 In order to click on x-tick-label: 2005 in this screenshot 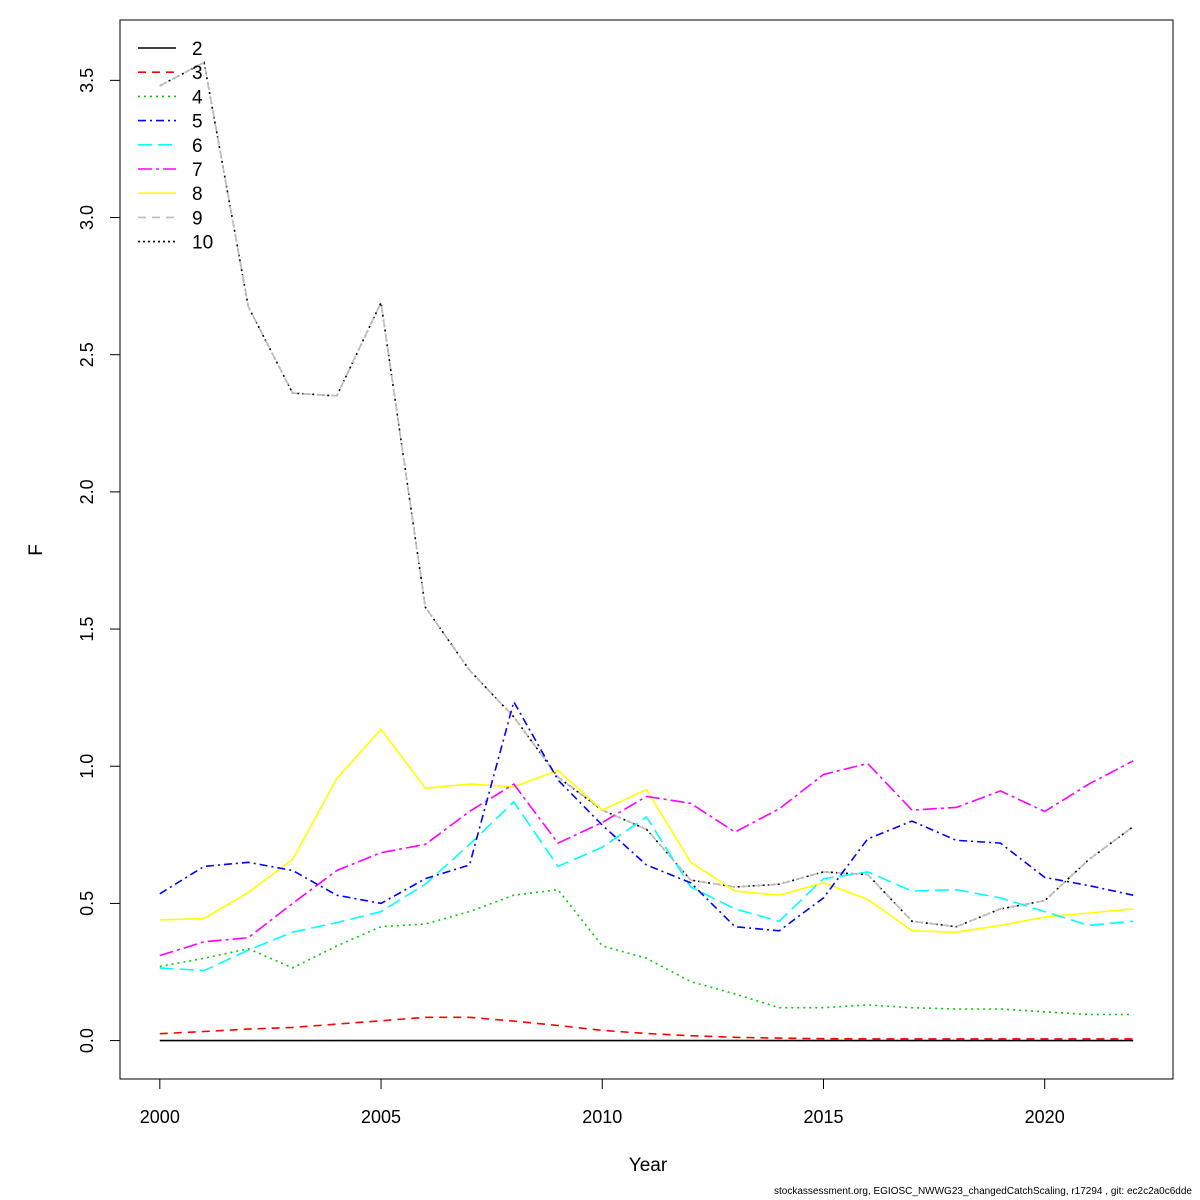, I will do `click(381, 1117)`.